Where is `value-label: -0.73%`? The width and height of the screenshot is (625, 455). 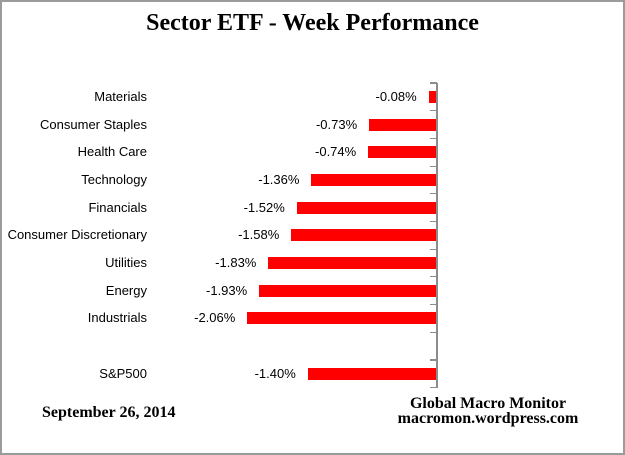 value-label: -0.73% is located at coordinates (336, 124).